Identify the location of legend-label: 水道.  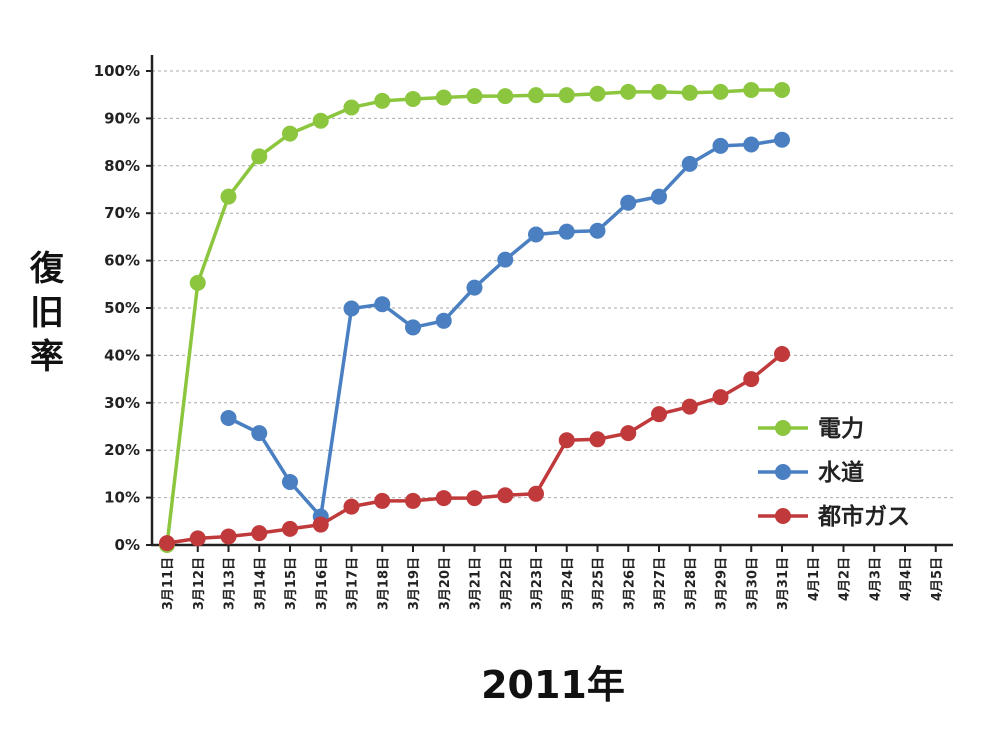
(841, 472).